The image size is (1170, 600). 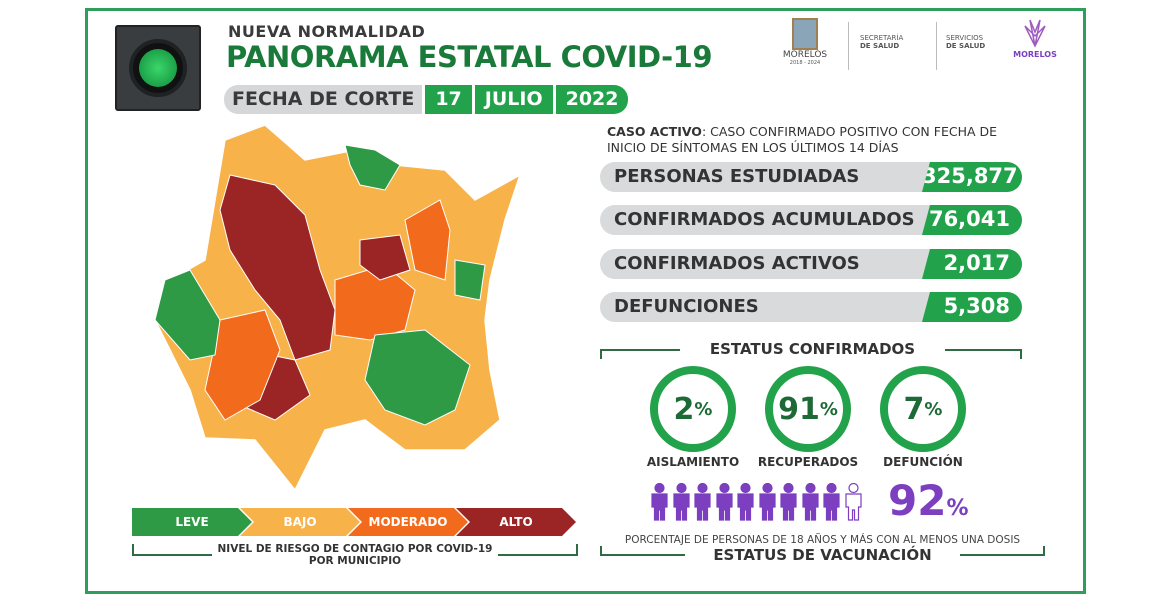 I want to click on morelos-years: 2018 - 2024, so click(x=805, y=63).